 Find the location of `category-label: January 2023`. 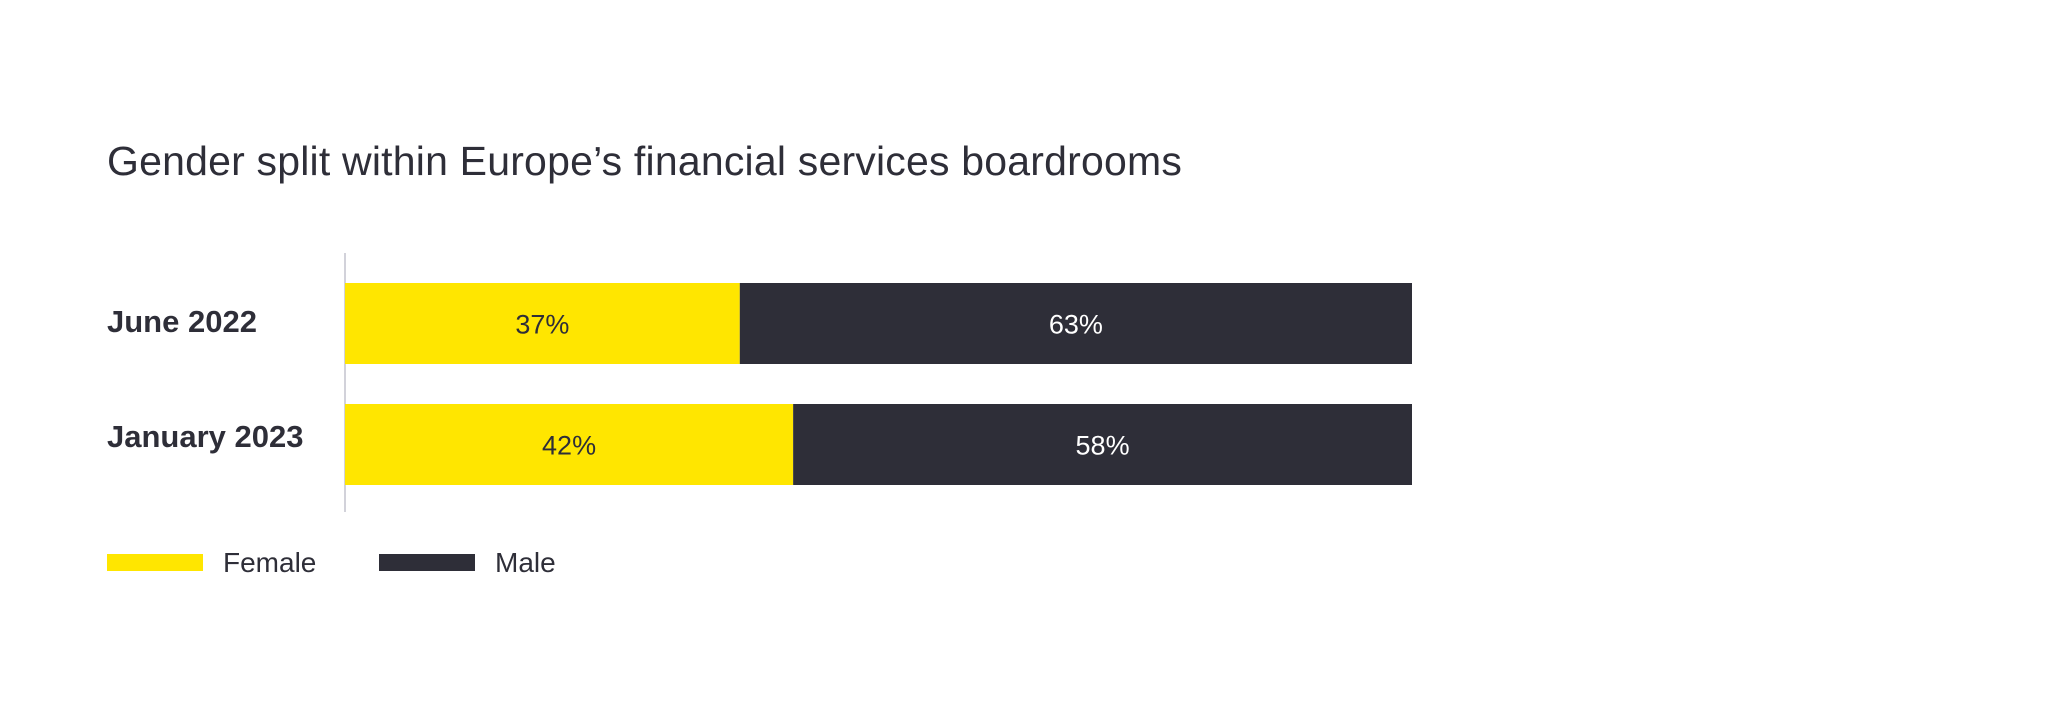

category-label: January 2023 is located at coordinates (205, 436).